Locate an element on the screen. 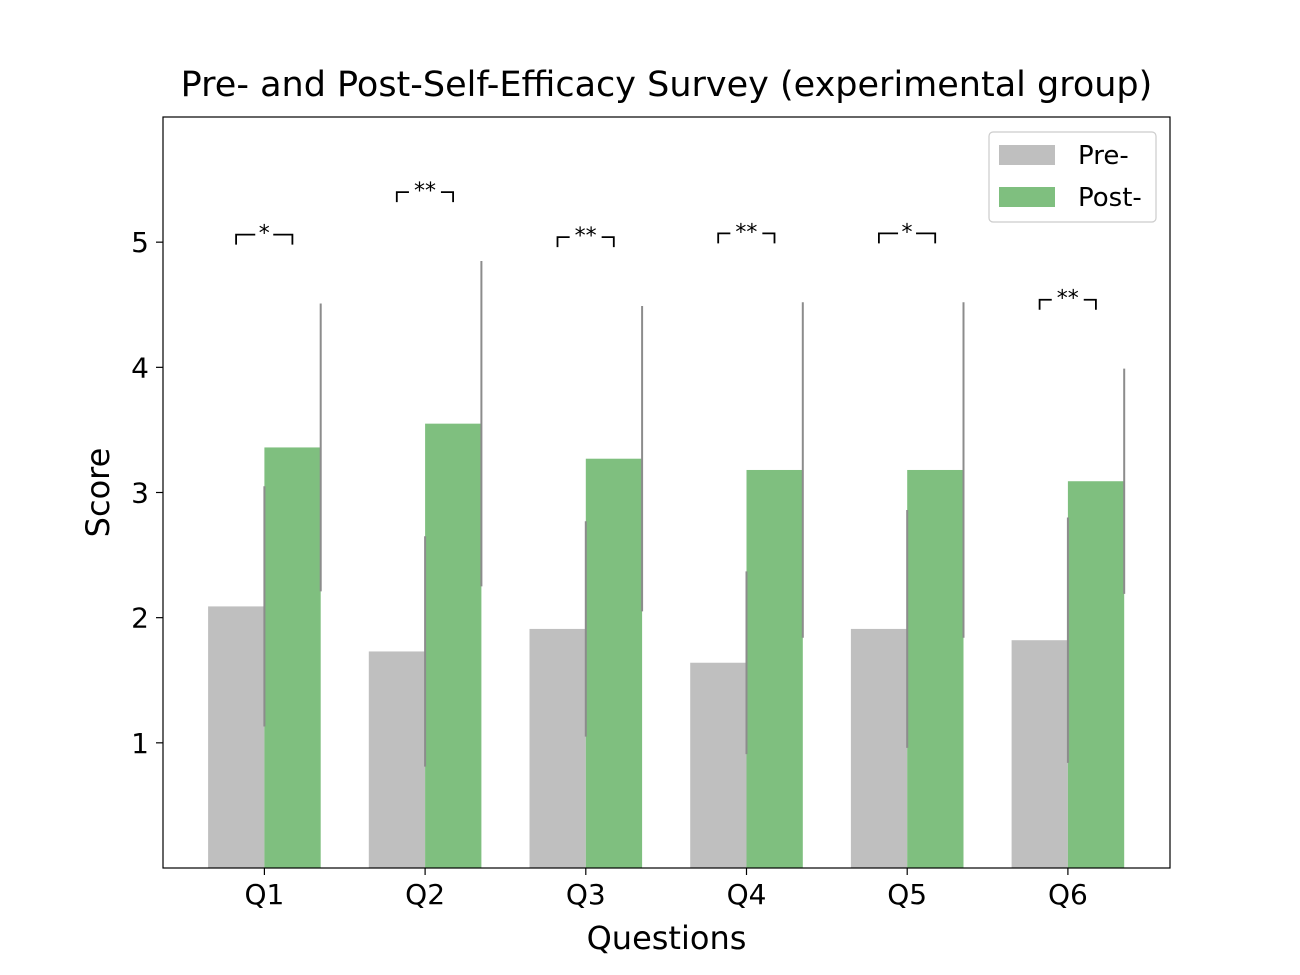 This screenshot has height=975, width=1300. x-axis-title: Questions is located at coordinates (667, 938).